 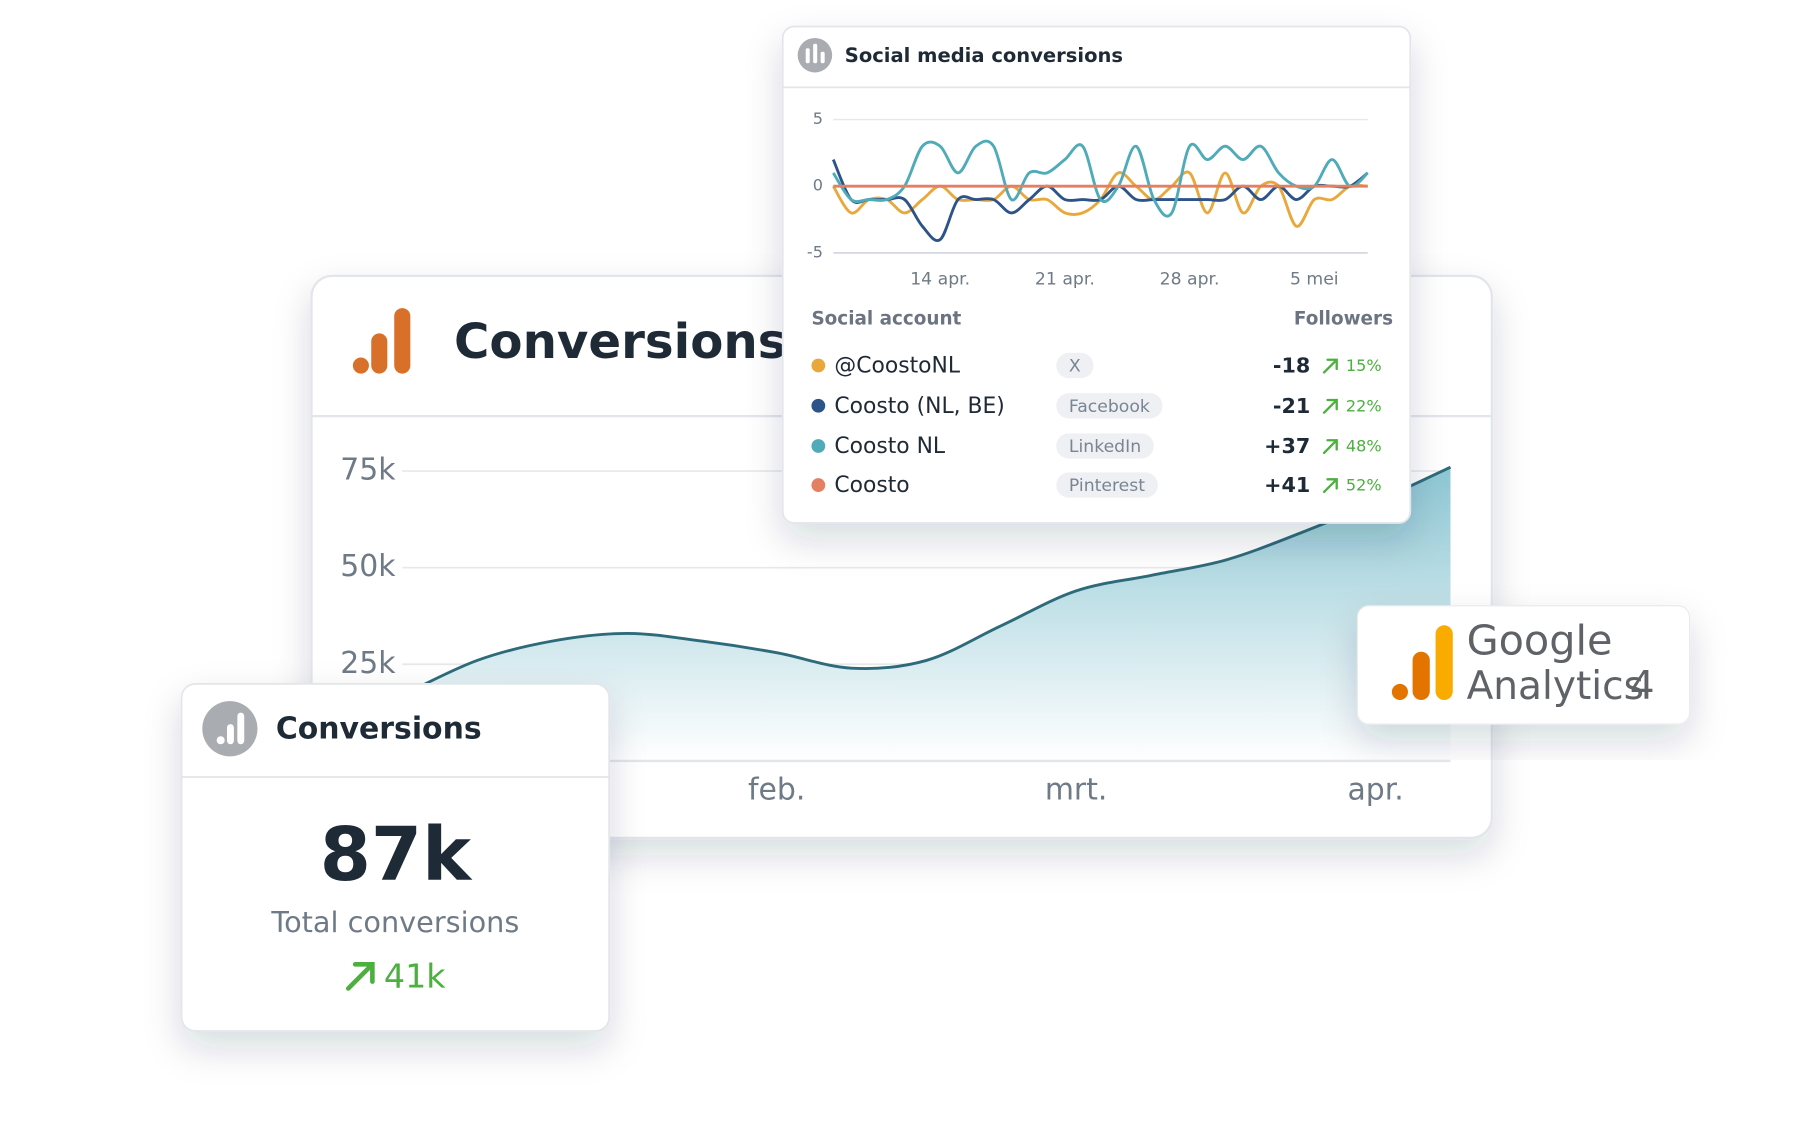 What do you see at coordinates (1190, 279) in the screenshot?
I see `x-tick-label: 28 apr.` at bounding box center [1190, 279].